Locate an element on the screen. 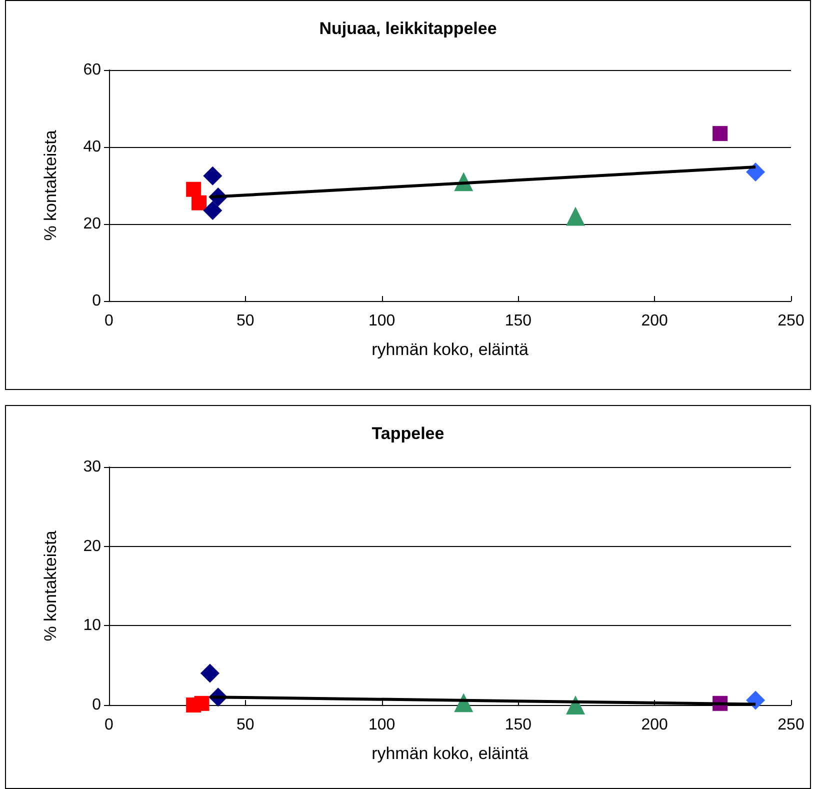 The height and width of the screenshot is (789, 817). y-tick-label: 60 is located at coordinates (92, 70).